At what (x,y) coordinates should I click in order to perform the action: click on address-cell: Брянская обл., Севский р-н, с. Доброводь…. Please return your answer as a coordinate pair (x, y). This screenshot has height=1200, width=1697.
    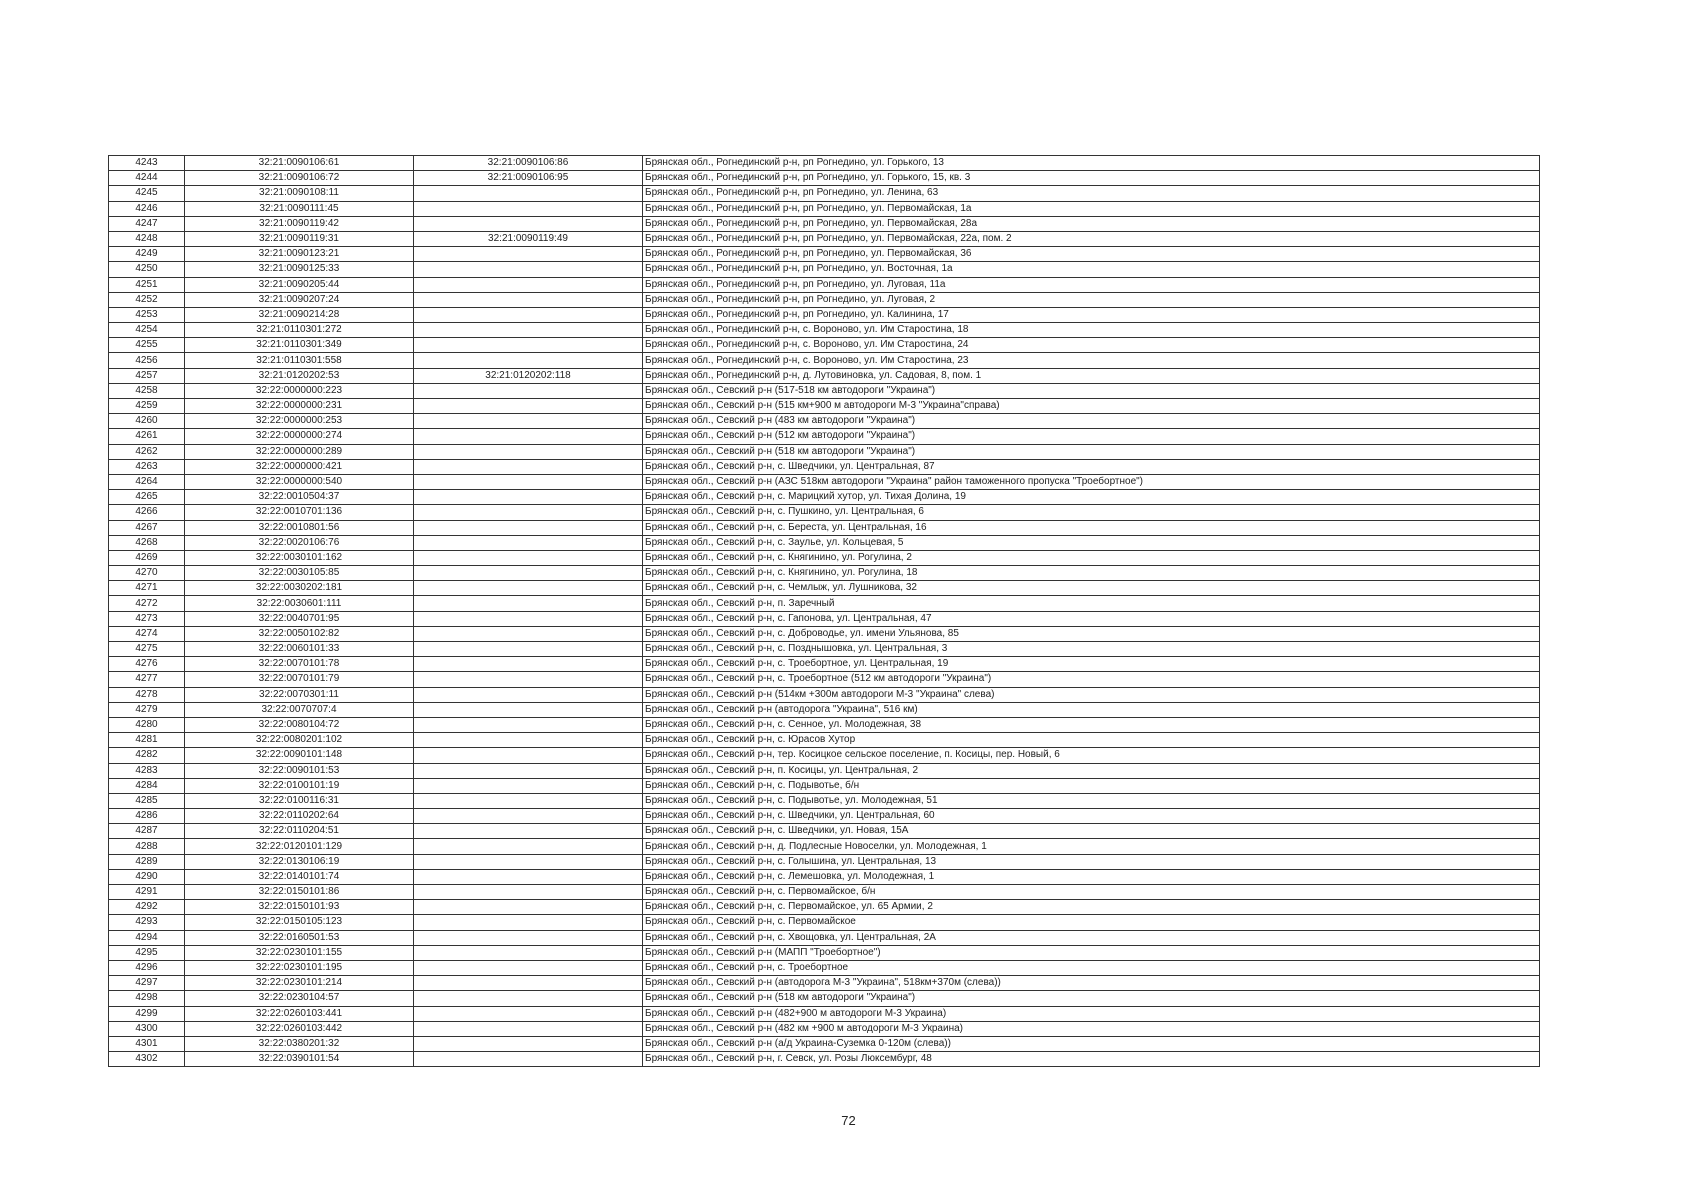
    Looking at the image, I should click on (1091, 634).